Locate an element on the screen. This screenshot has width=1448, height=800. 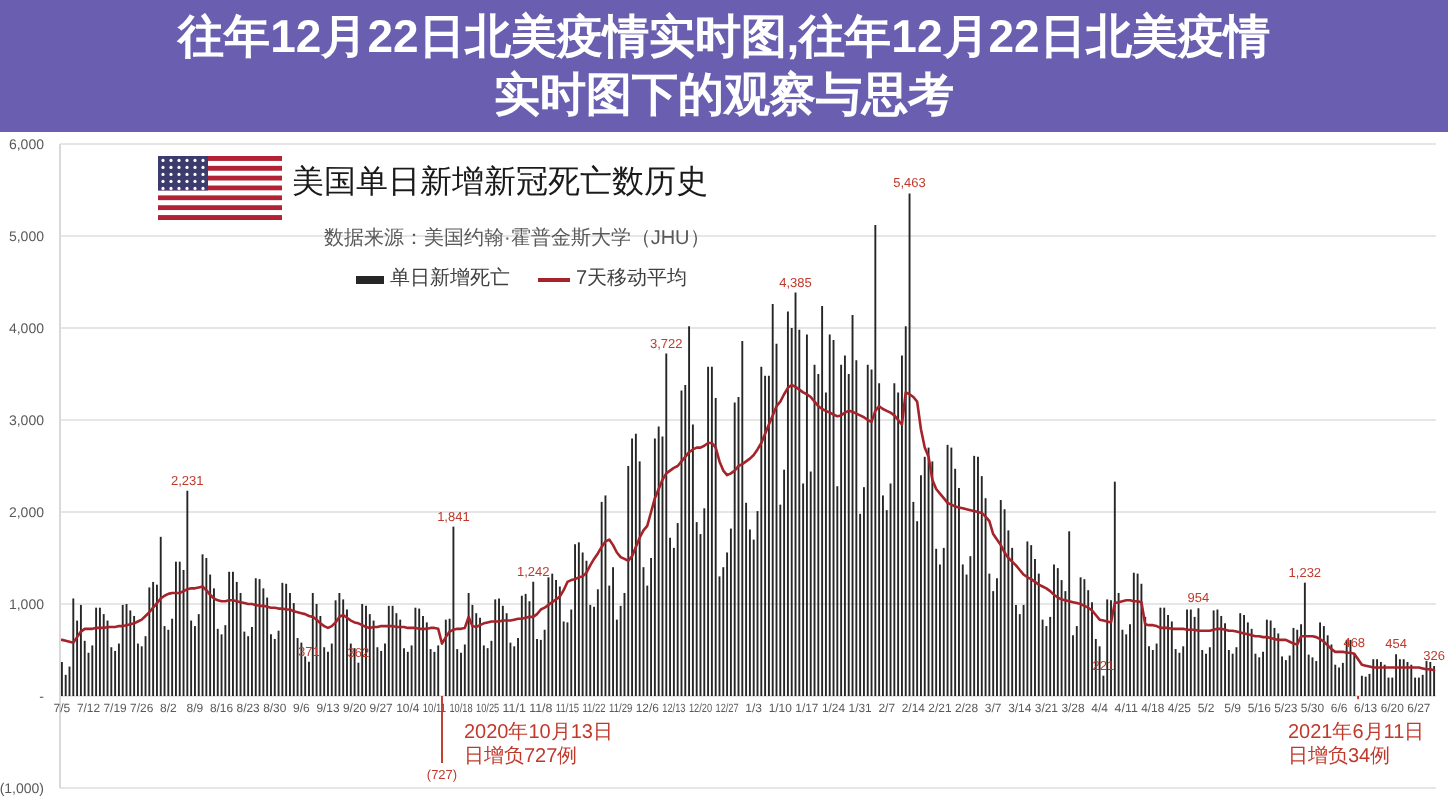
legend-label: 7天移动平均 is located at coordinates (632, 280).